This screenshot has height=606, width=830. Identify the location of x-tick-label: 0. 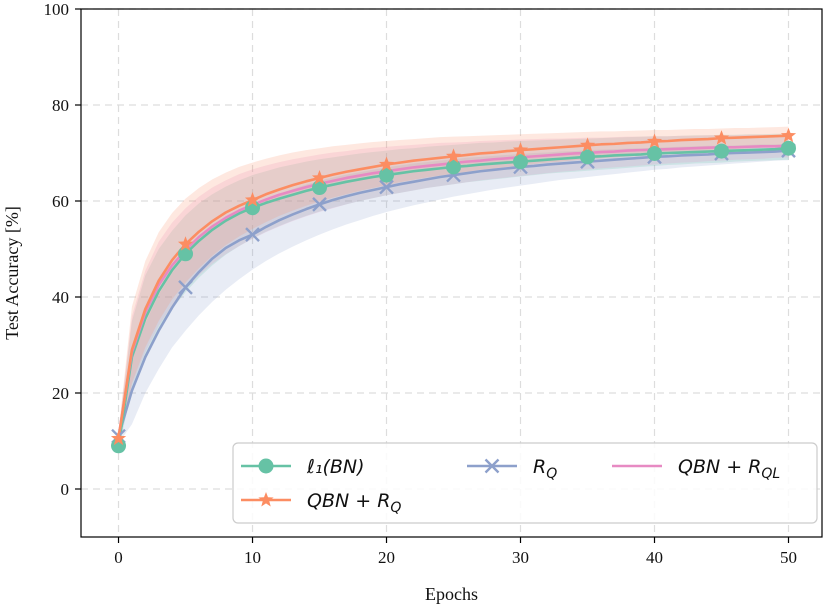
(118, 557).